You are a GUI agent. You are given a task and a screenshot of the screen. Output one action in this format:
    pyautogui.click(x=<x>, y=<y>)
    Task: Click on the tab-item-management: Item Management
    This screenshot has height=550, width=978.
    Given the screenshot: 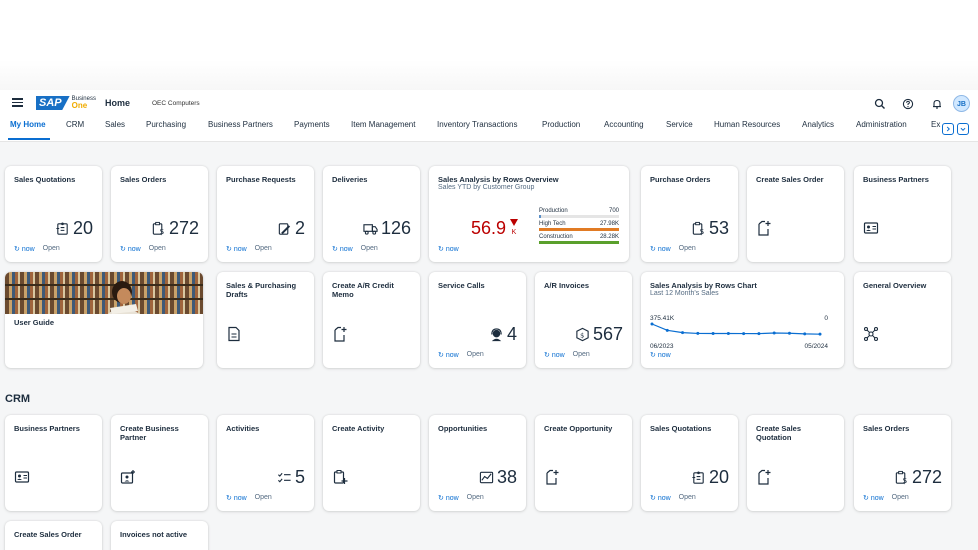 What is the action you would take?
    pyautogui.click(x=383, y=124)
    